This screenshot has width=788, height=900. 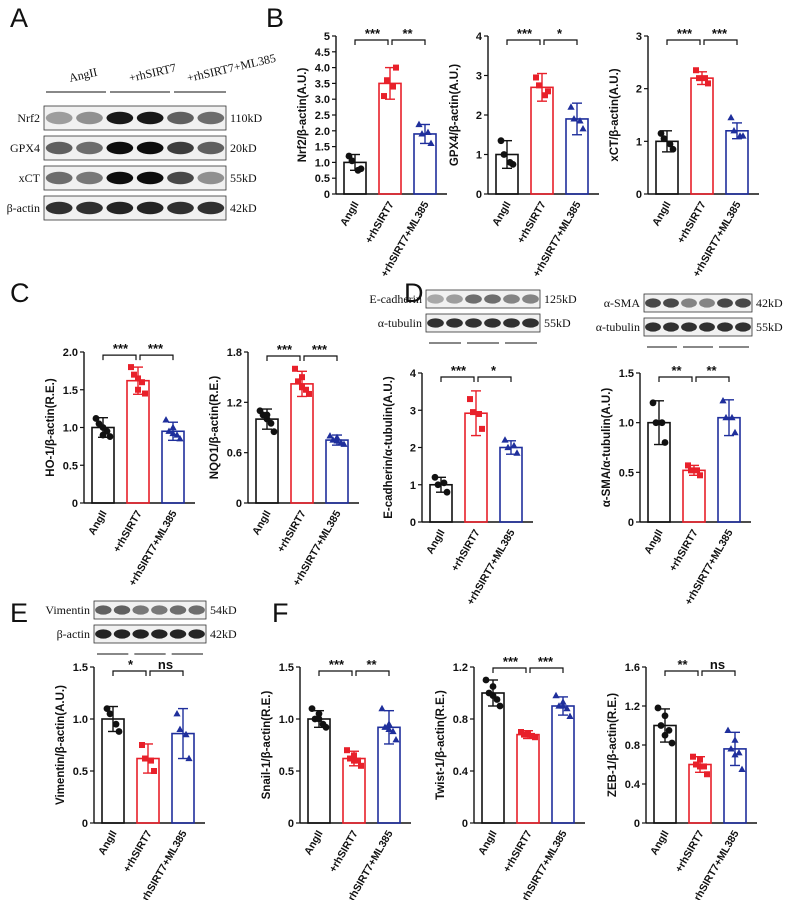 I want to click on y-tick-label: 1.6, so click(x=632, y=668).